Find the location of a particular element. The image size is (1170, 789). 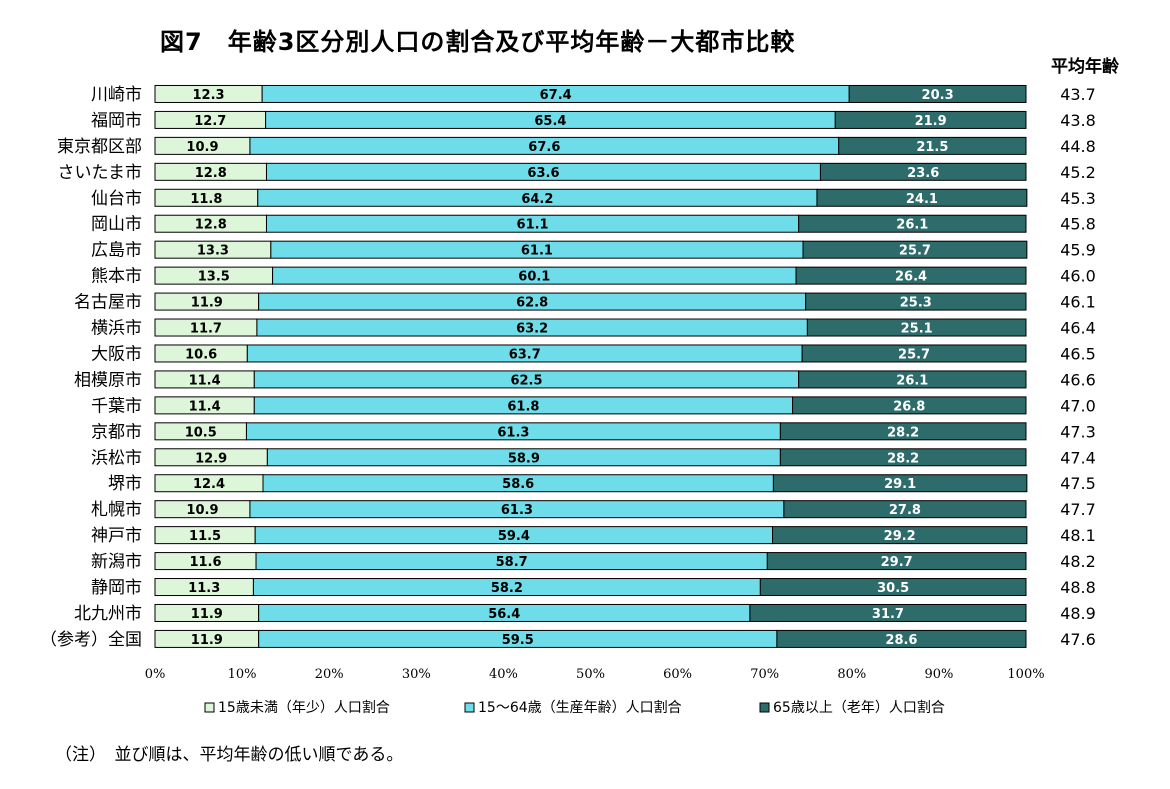

data-label: 10.6 is located at coordinates (201, 354).